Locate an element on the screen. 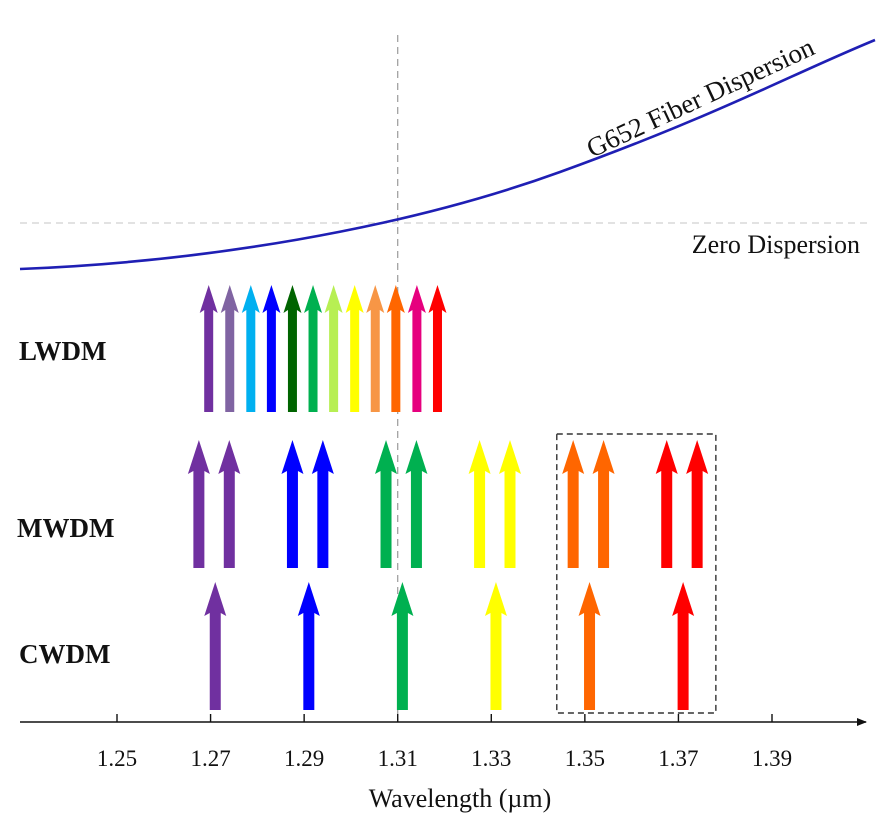 The height and width of the screenshot is (830, 878). g652-curve-label: G652 Fiber Dispersion is located at coordinates (700, 97).